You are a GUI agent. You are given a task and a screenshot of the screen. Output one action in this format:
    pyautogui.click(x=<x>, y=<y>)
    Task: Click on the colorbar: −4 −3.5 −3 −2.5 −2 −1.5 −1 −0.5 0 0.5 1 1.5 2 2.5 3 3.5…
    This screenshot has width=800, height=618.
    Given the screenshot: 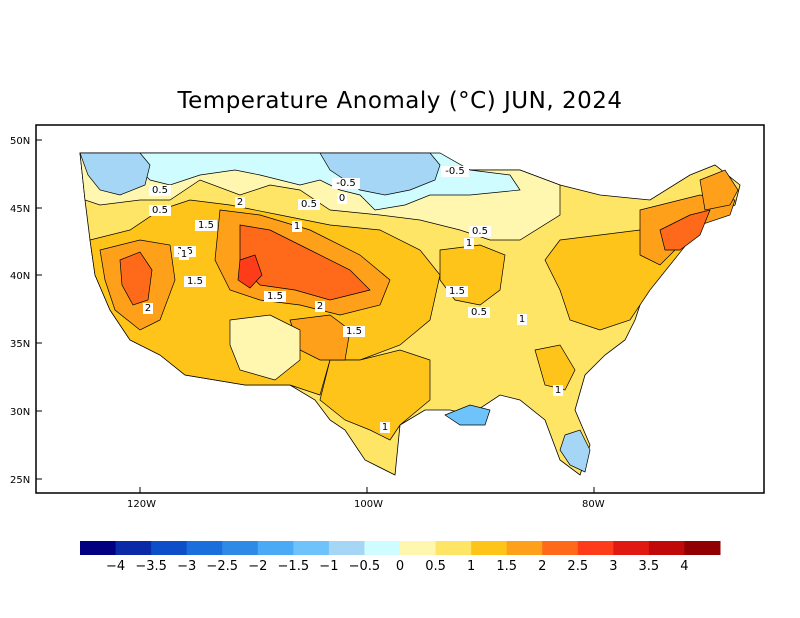 What is the action you would take?
    pyautogui.click(x=400, y=557)
    